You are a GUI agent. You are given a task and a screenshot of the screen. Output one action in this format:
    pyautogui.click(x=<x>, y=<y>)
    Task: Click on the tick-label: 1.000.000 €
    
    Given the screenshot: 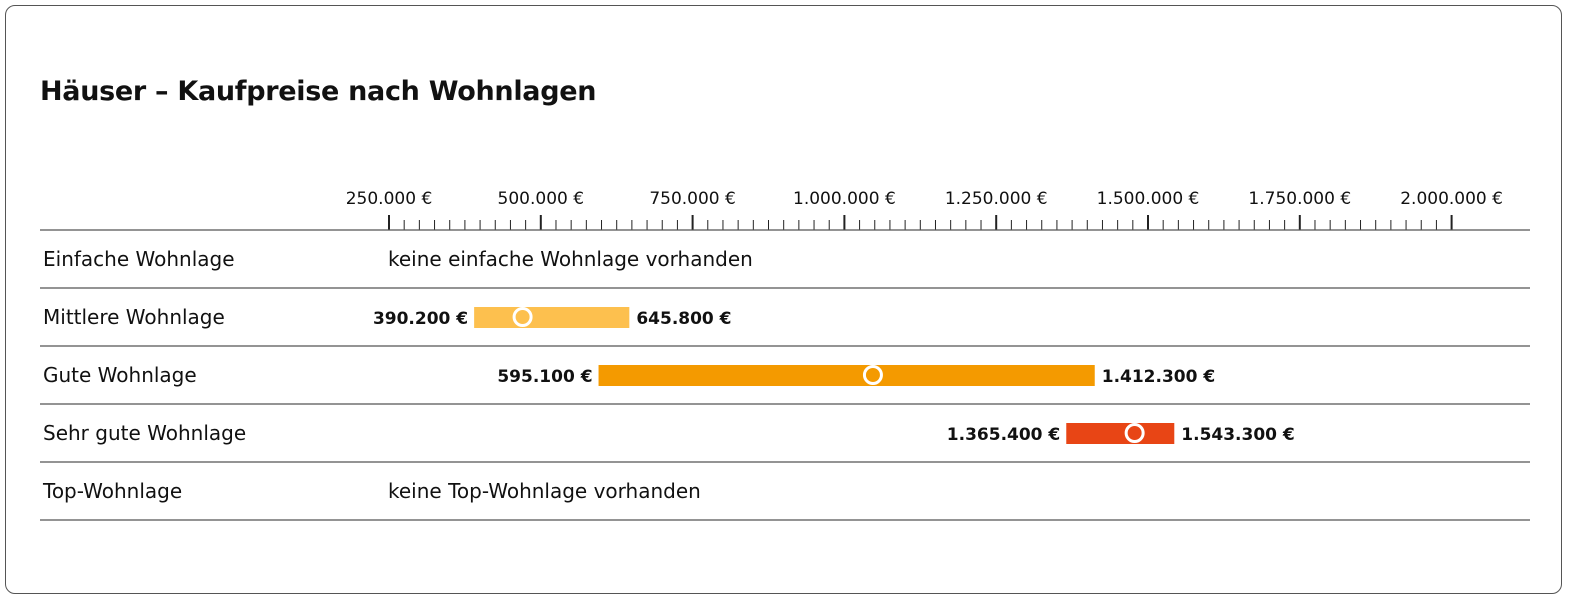 What is the action you would take?
    pyautogui.click(x=844, y=199)
    